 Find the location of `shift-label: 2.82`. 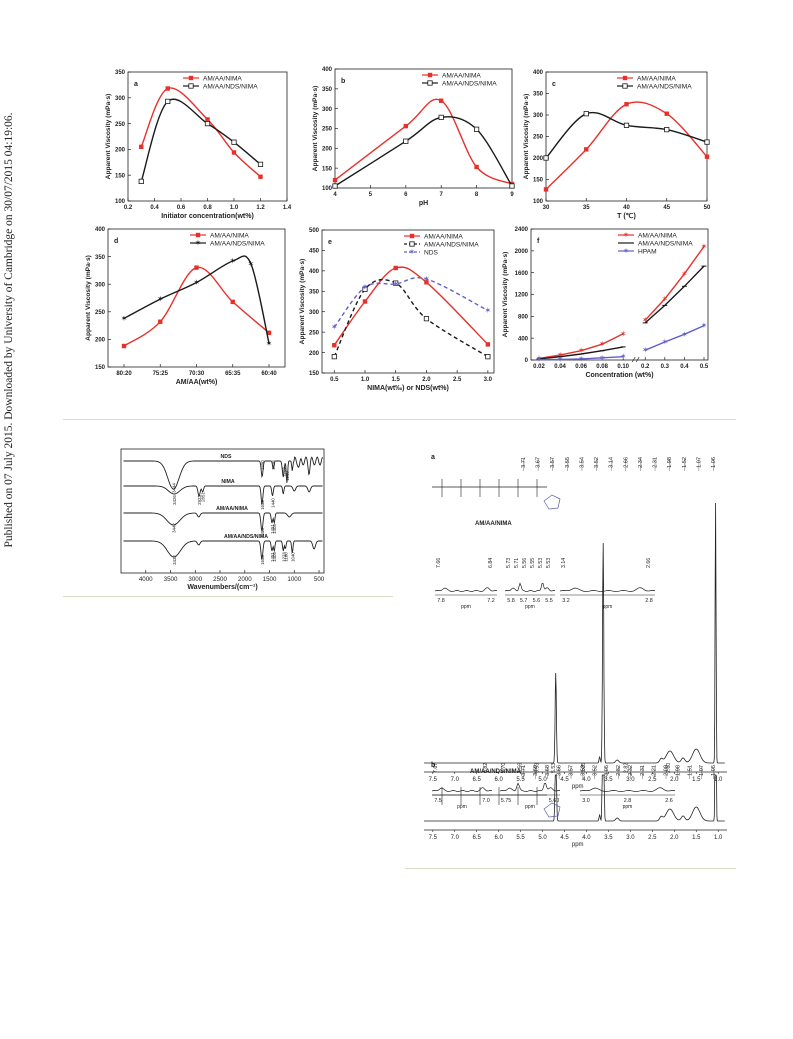

shift-label: 2.82 is located at coordinates (619, 770).